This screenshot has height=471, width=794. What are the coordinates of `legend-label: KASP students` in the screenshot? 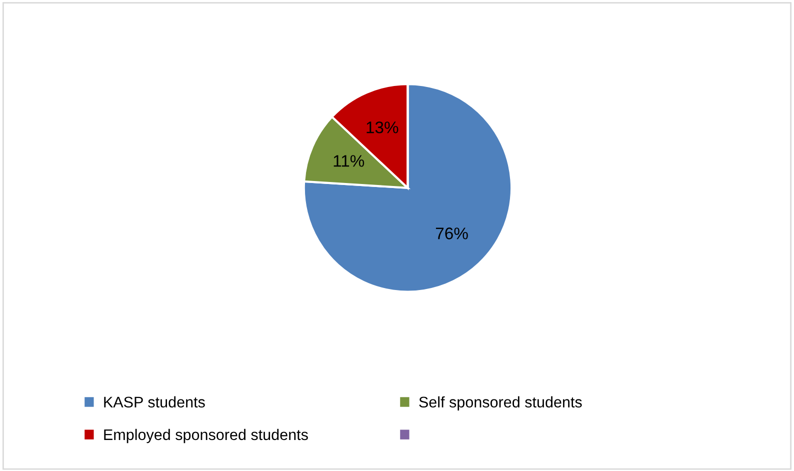 It's located at (154, 402).